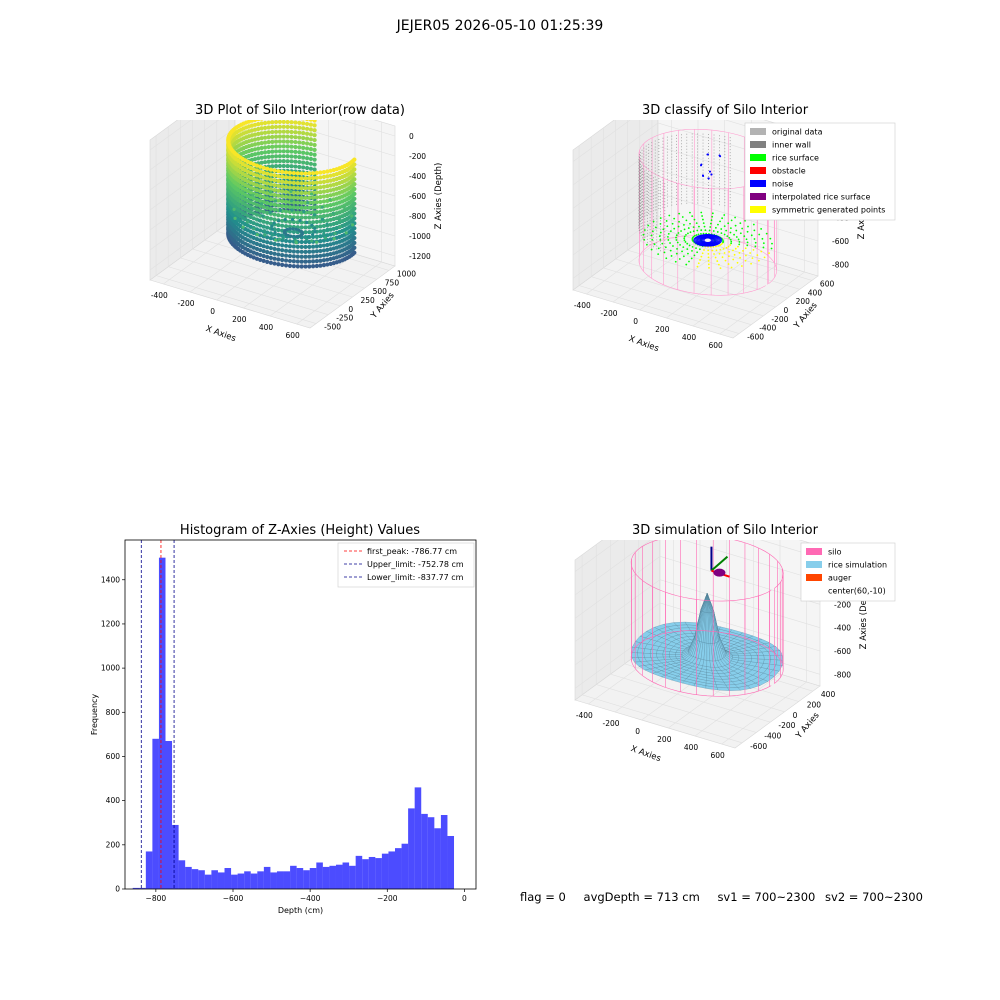 This screenshot has width=1000, height=1000. What do you see at coordinates (645, 754) in the screenshot?
I see `x-axis-label: X Axies` at bounding box center [645, 754].